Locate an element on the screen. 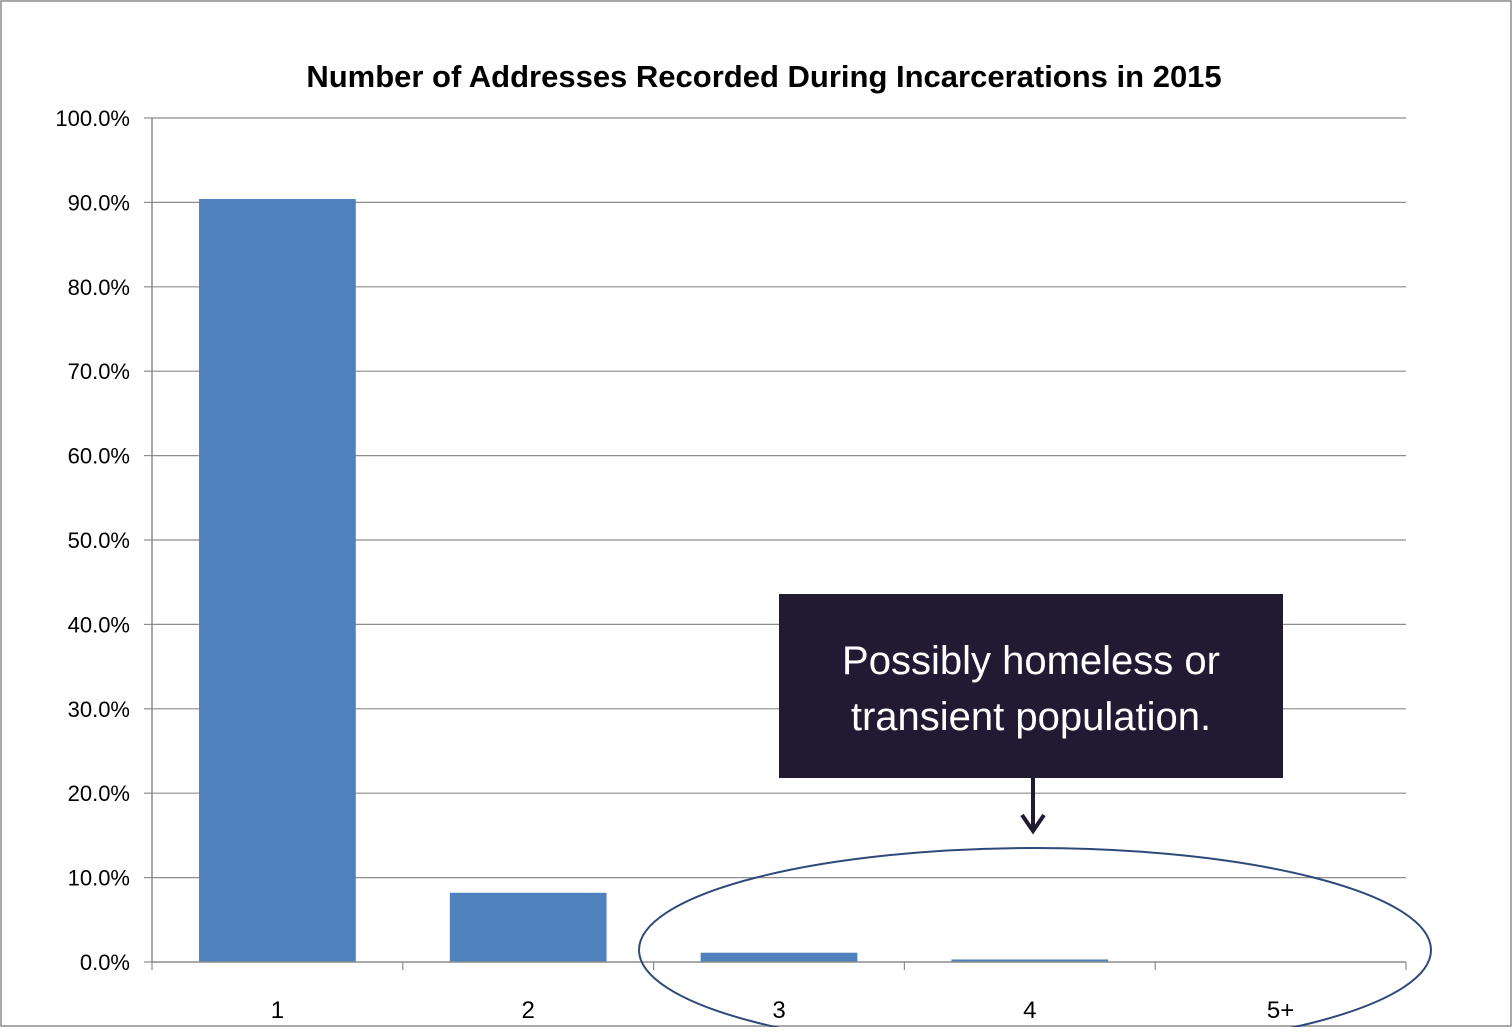 The image size is (1512, 1032). y-axis-tick-label: 0.0% is located at coordinates (105, 962).